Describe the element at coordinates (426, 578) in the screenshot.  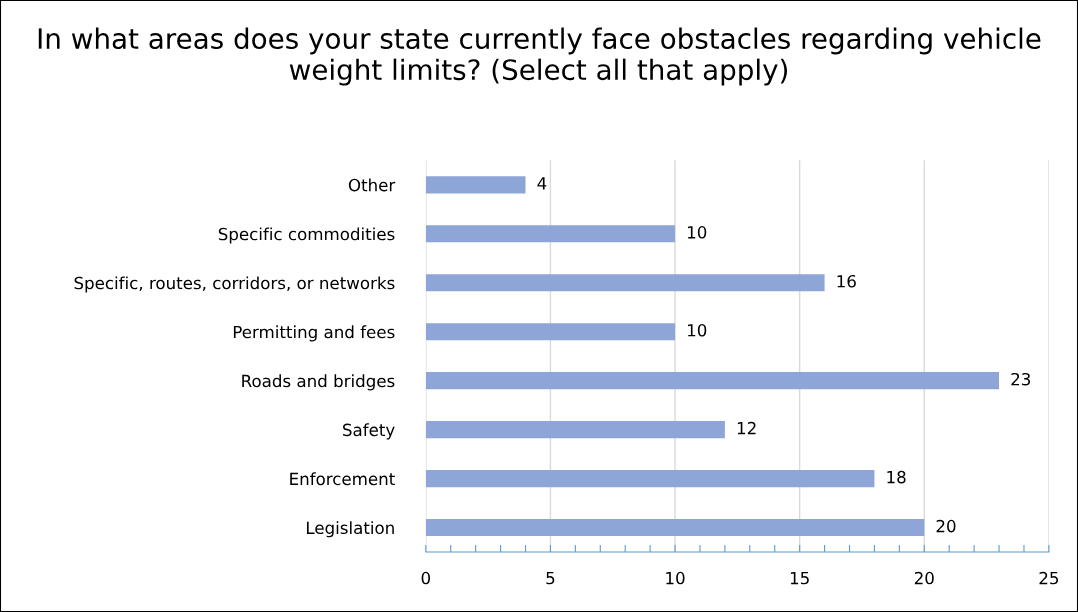
I see `x-tick-label: 0` at that location.